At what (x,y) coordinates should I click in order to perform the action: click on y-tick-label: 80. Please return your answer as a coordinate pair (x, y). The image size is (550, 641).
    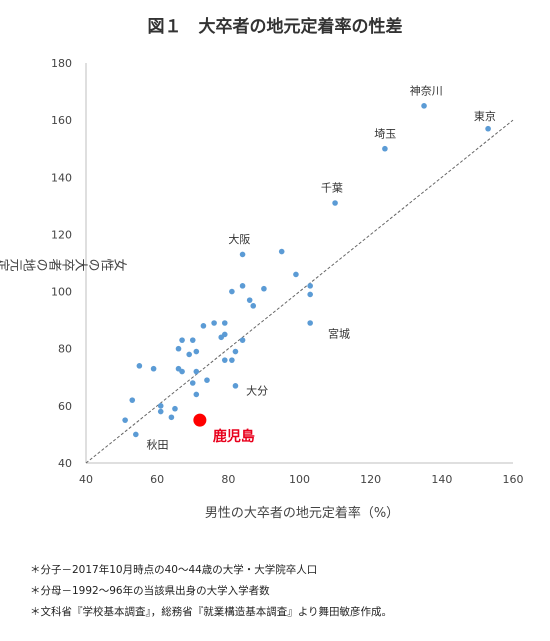
    Looking at the image, I should click on (65, 349).